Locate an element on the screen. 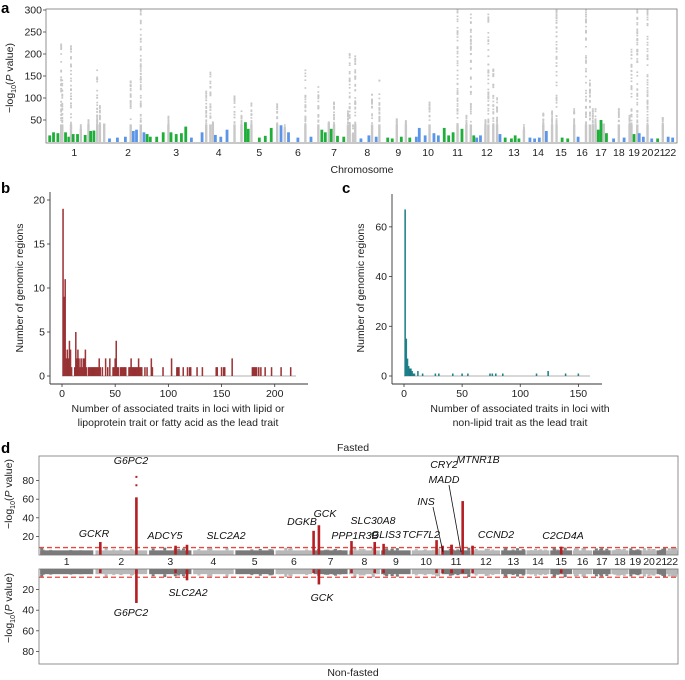 This screenshot has height=680, width=685. fasted-gene-label: SLC30A8 is located at coordinates (373, 521).